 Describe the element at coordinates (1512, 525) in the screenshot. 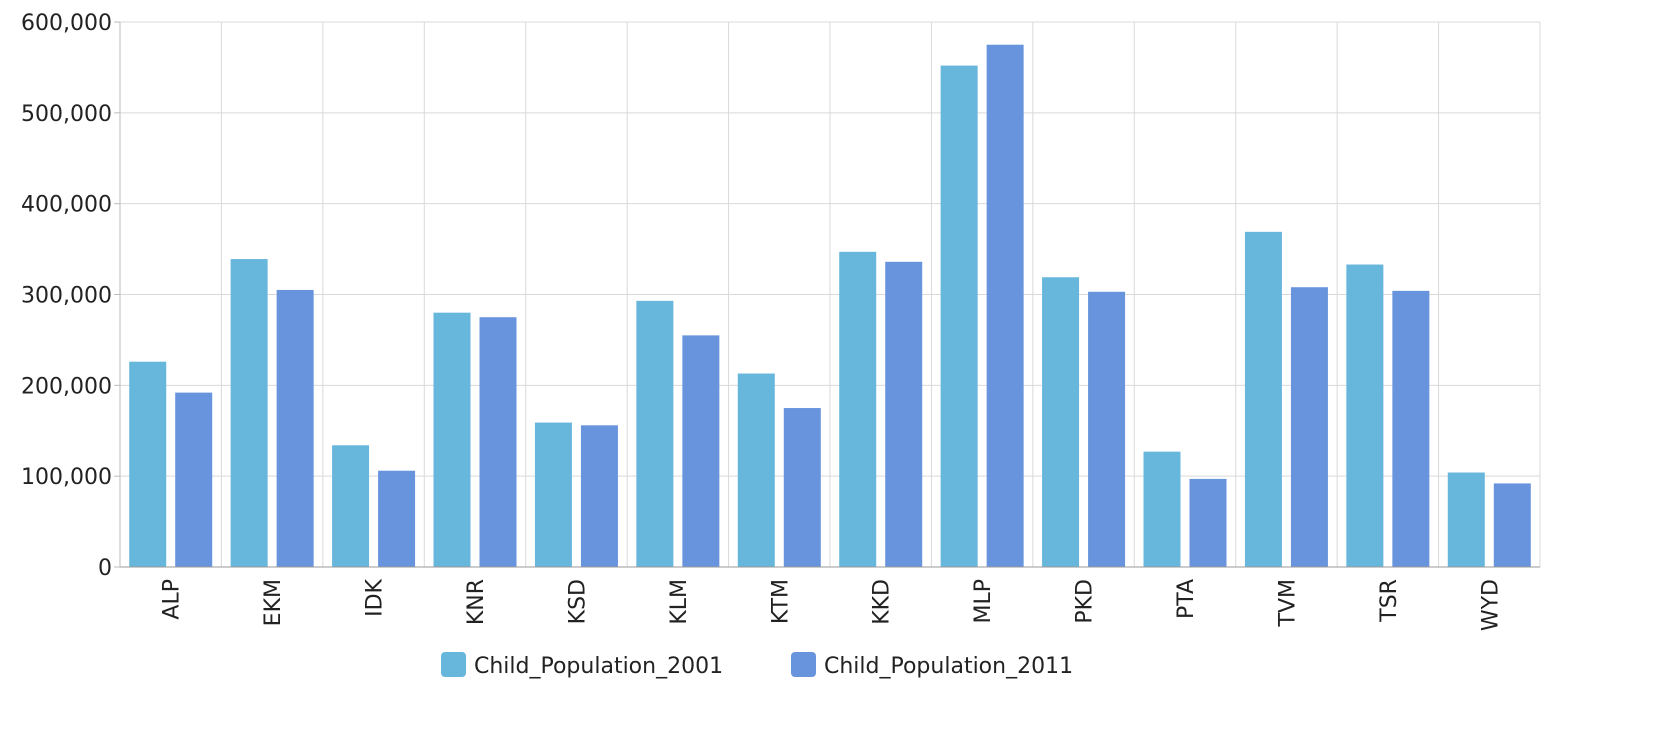

I see `bar-wyd-2011` at that location.